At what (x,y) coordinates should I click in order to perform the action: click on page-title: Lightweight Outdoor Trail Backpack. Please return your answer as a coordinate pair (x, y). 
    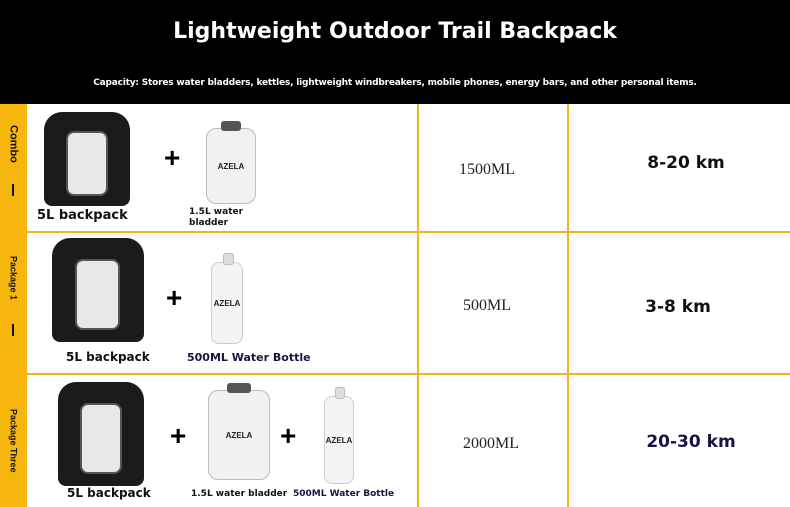
    Looking at the image, I should click on (395, 31).